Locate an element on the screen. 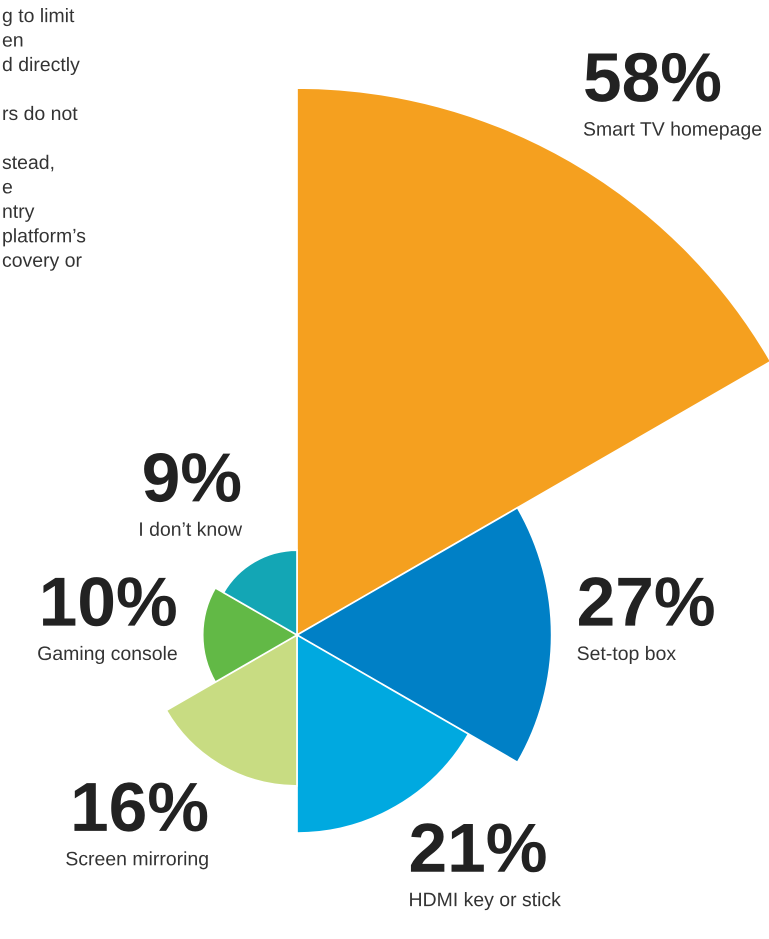 This screenshot has width=769, height=939. data-label: 27% is located at coordinates (646, 601).